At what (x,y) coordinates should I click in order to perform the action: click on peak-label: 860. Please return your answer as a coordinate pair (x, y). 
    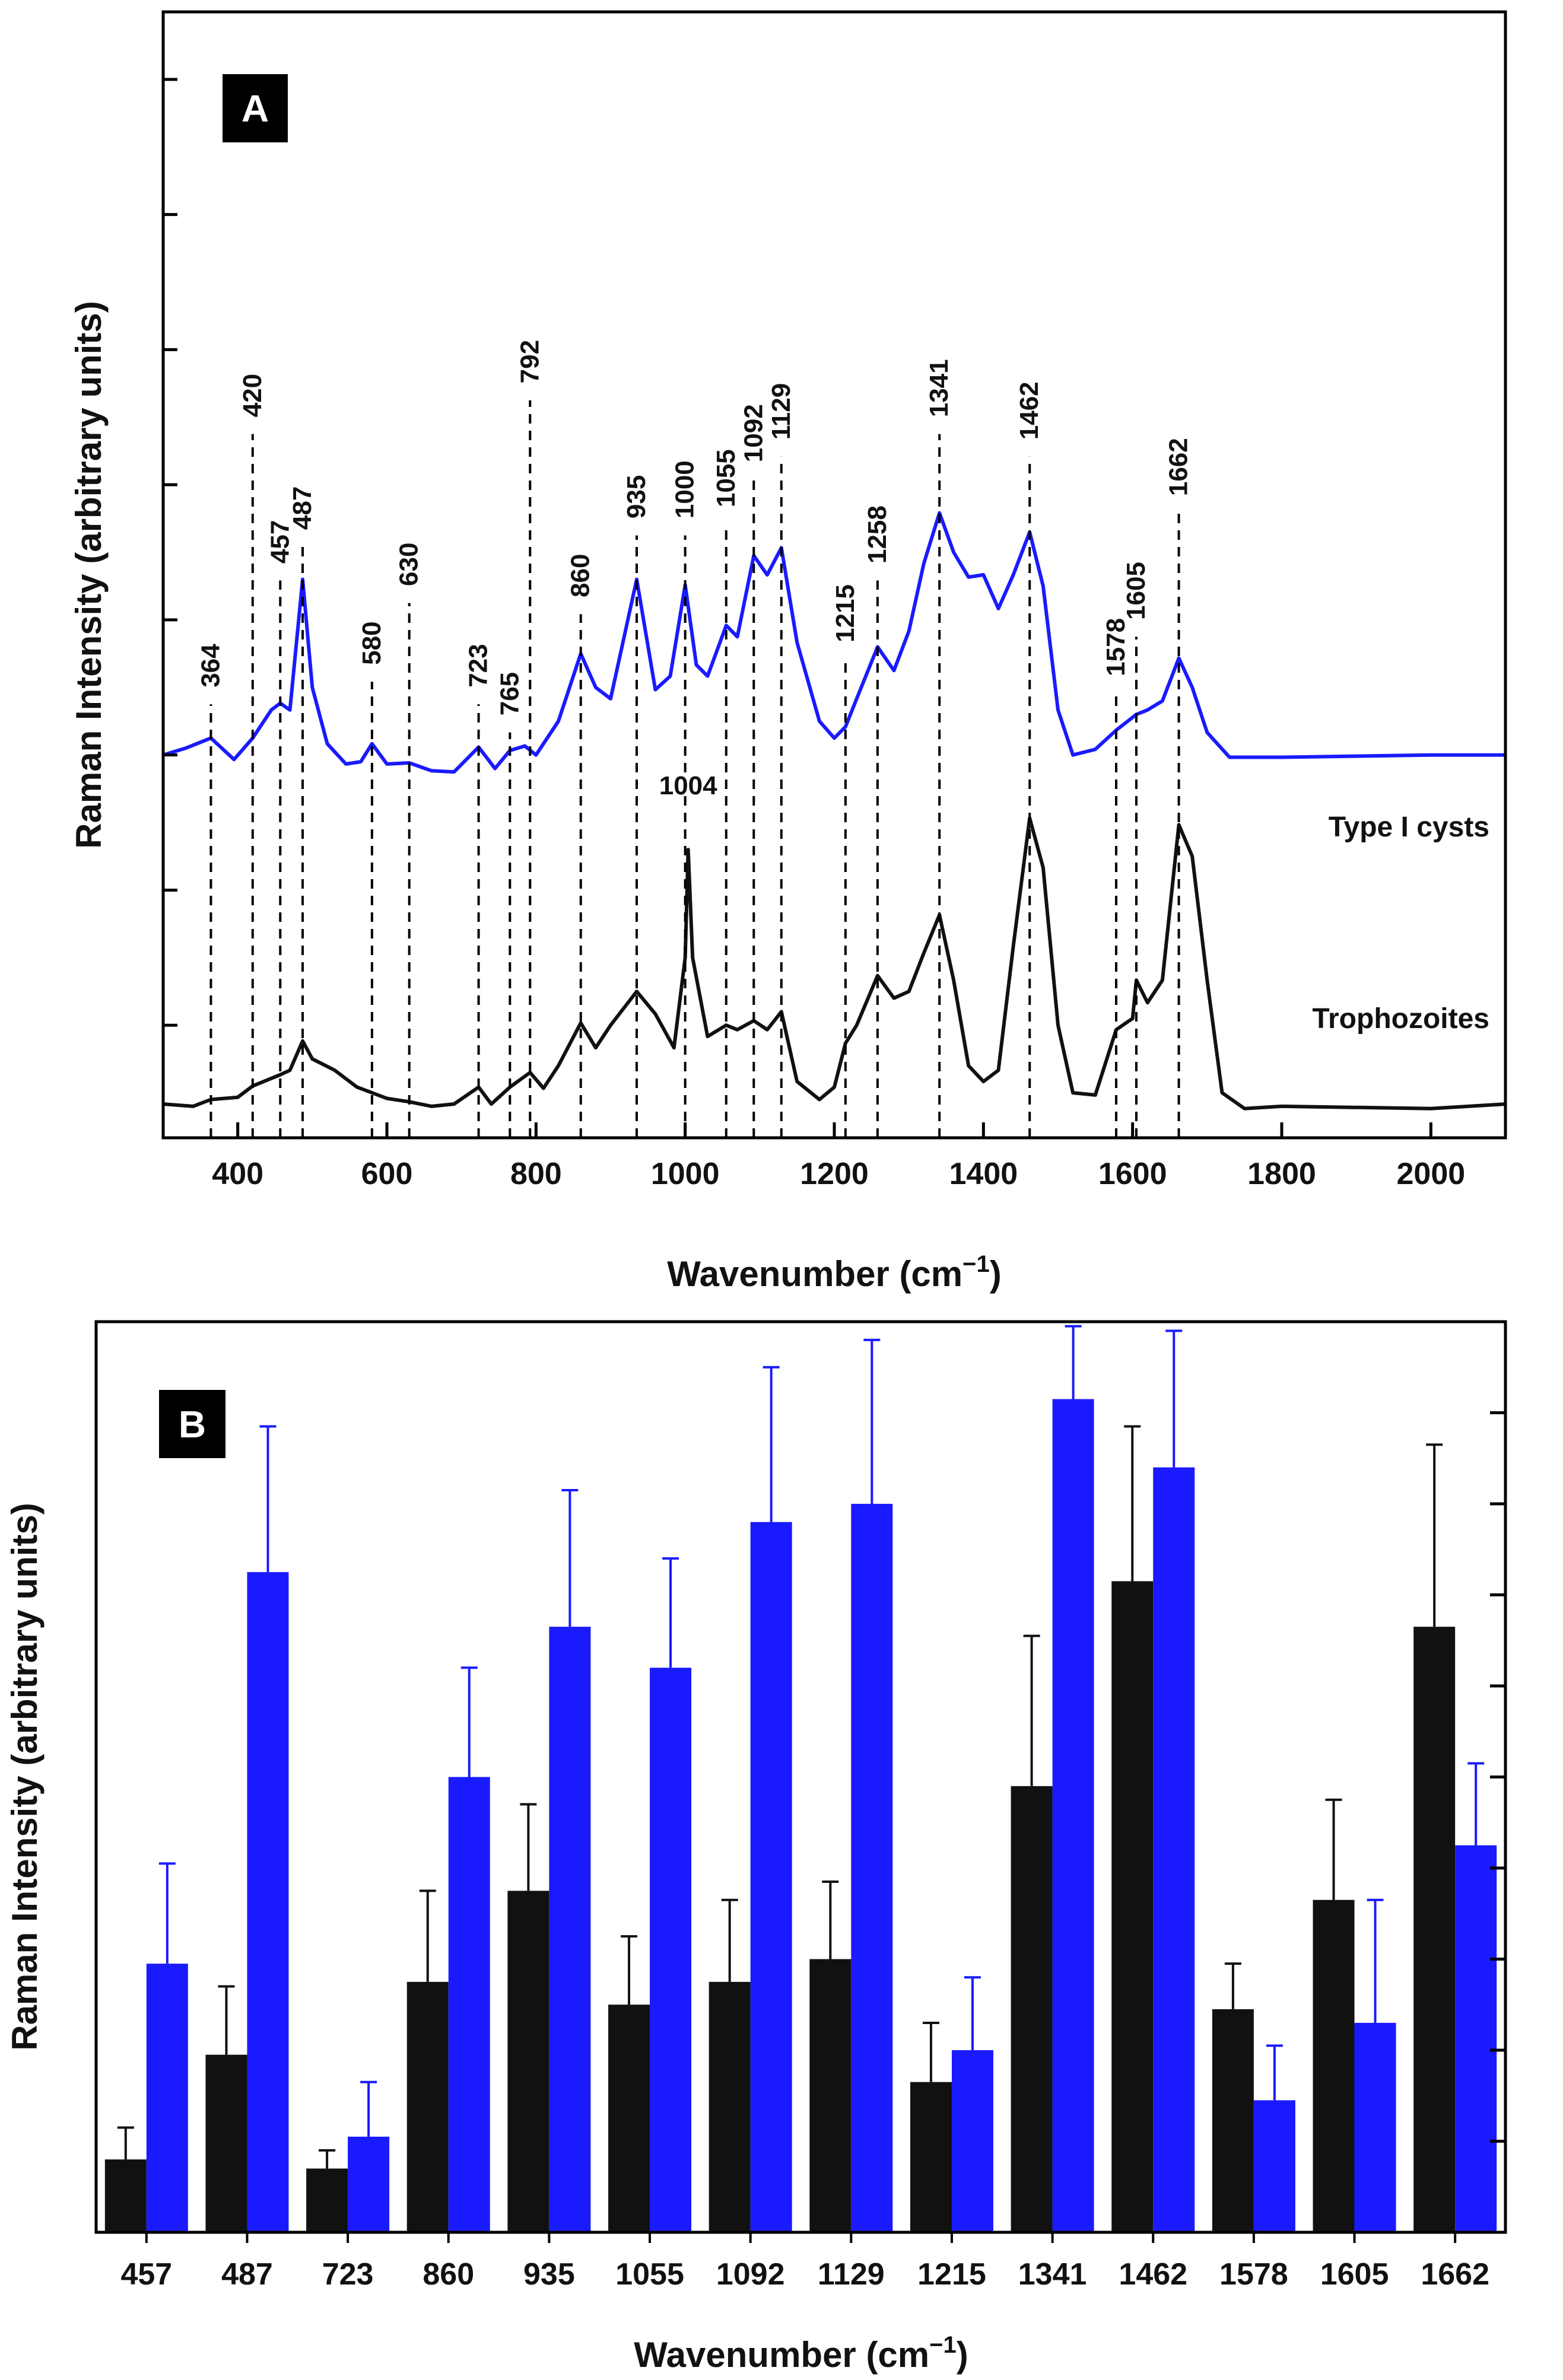
    Looking at the image, I should click on (580, 575).